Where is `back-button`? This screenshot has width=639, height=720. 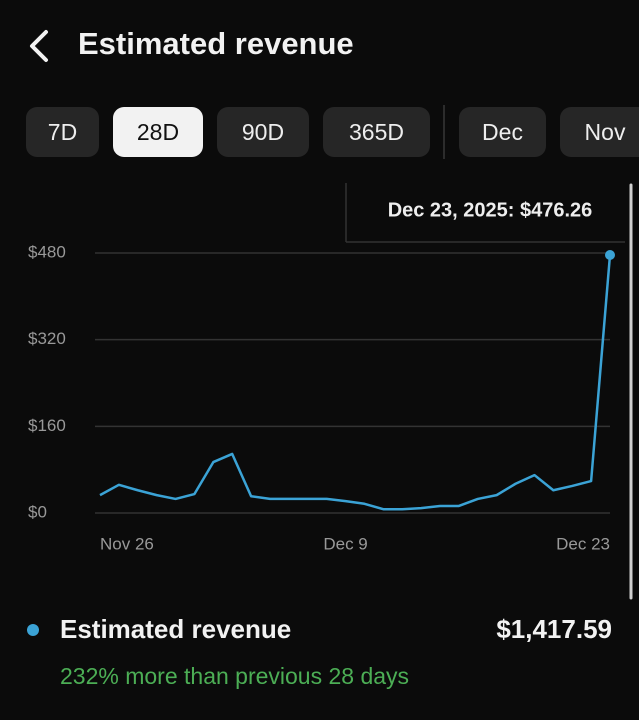
back-button is located at coordinates (39, 46).